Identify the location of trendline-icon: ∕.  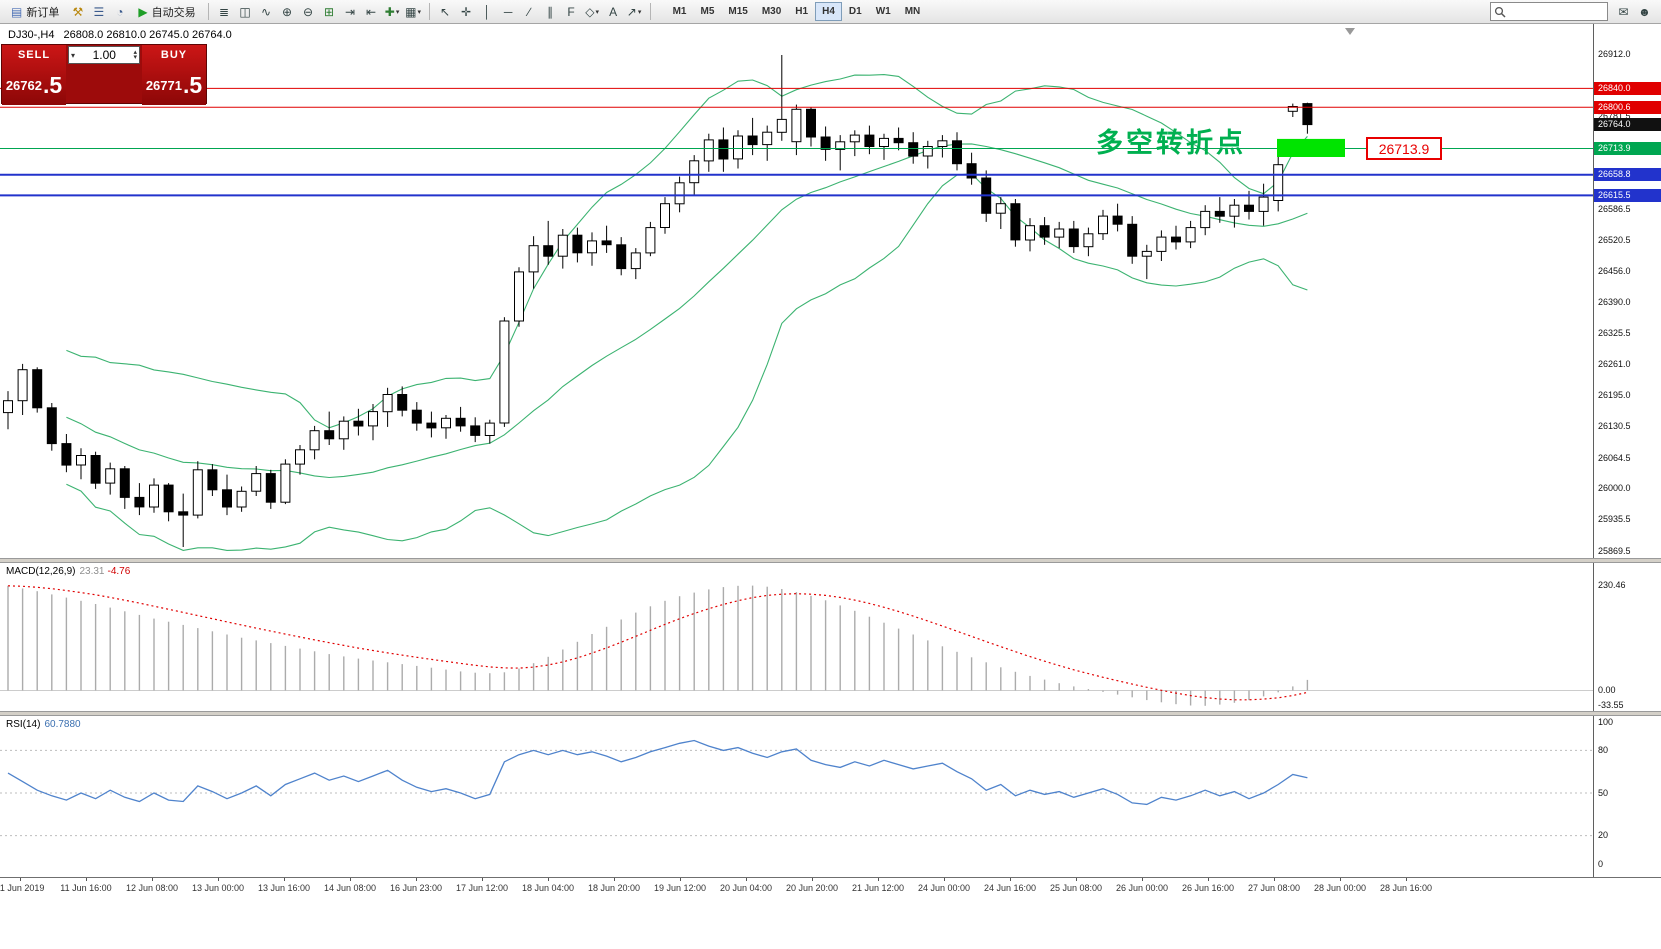
(529, 11).